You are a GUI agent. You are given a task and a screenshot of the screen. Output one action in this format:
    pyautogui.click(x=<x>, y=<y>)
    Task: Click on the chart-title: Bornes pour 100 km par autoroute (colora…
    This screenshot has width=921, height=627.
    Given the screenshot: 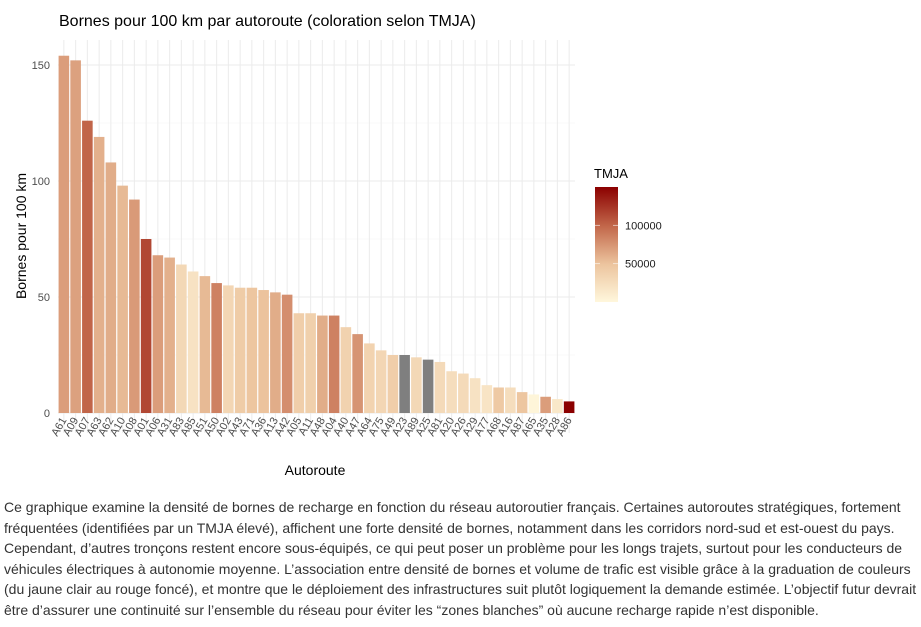 What is the action you would take?
    pyautogui.click(x=267, y=21)
    